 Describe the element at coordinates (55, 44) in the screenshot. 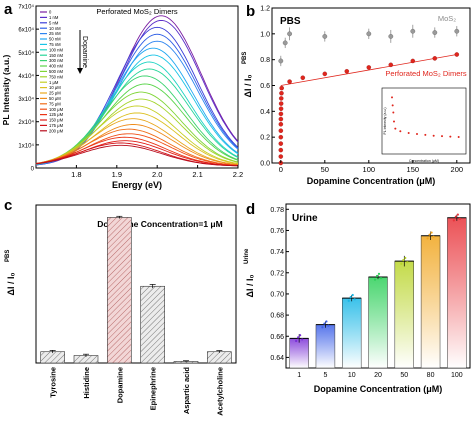

I see `panel-a-legend-label: 75 nM` at that location.